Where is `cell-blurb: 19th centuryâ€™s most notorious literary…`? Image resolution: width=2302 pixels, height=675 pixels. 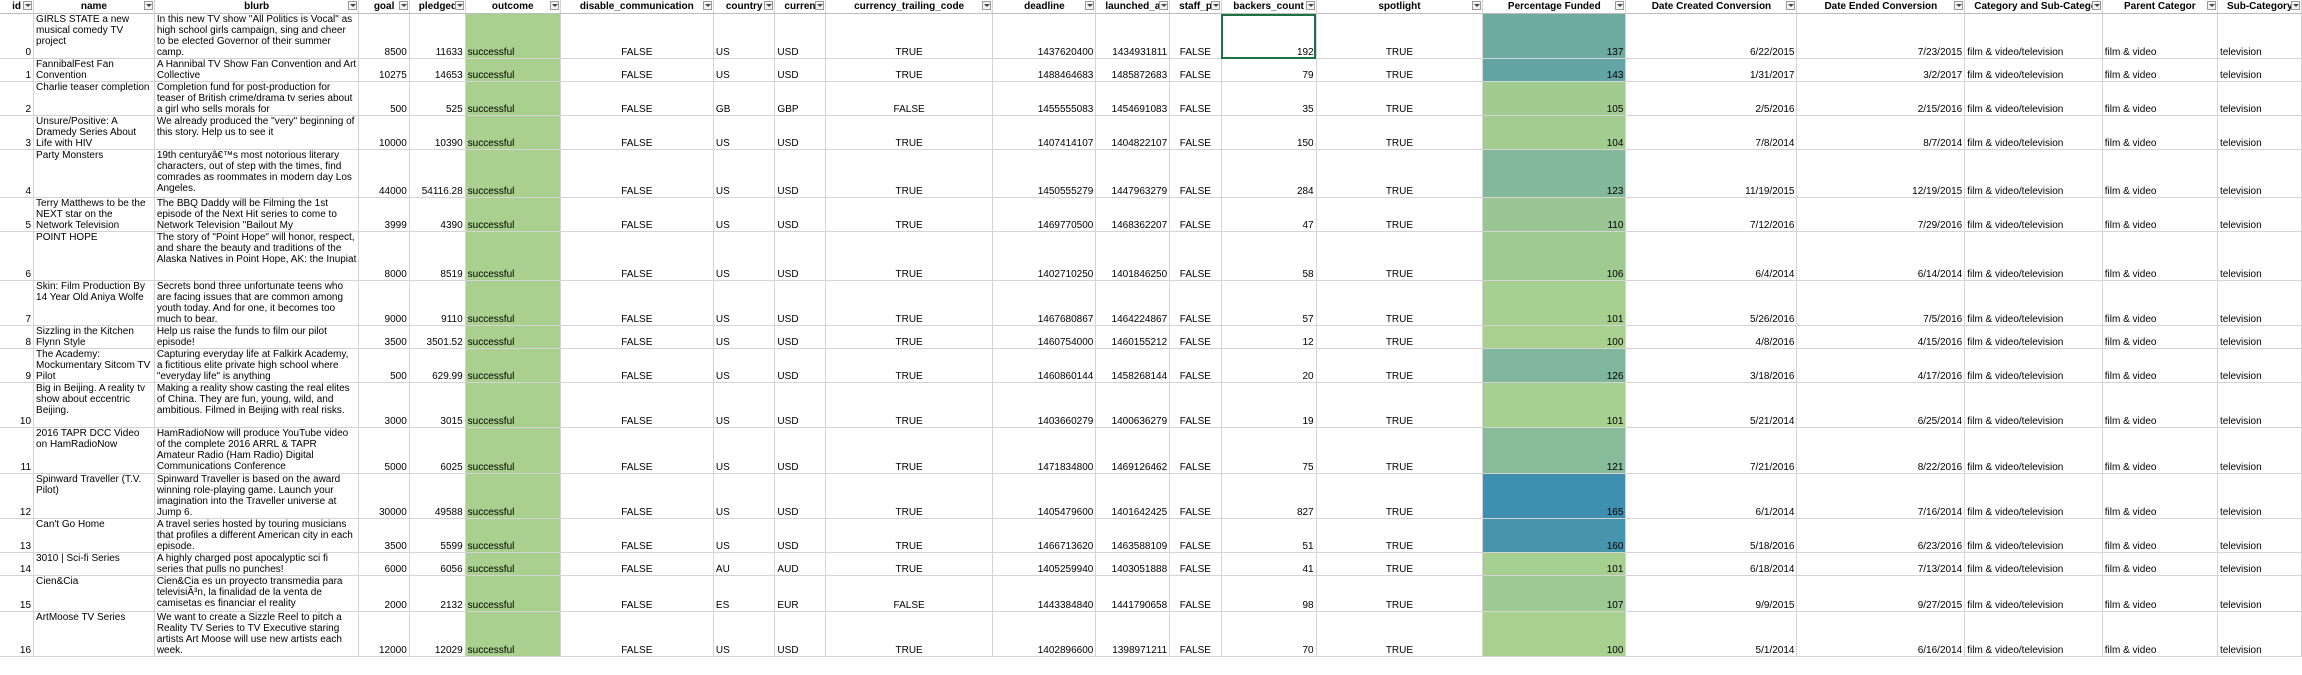 cell-blurb: 19th centuryâ€™s most notorious literary… is located at coordinates (257, 173).